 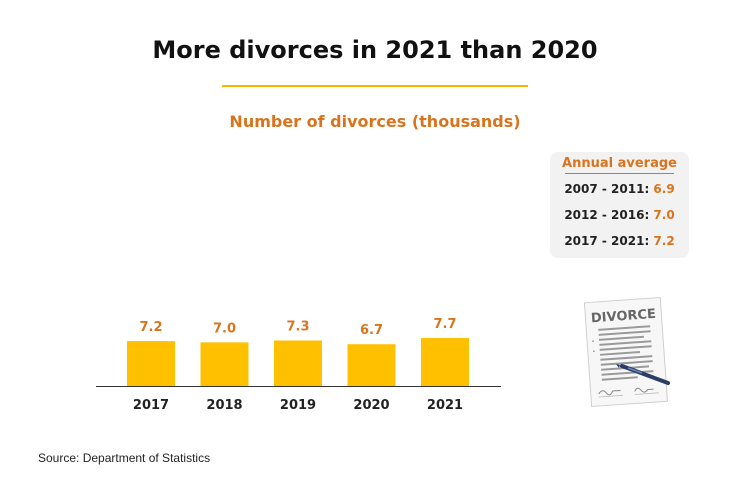 What do you see at coordinates (297, 326) in the screenshot?
I see `data-label: 7.3` at bounding box center [297, 326].